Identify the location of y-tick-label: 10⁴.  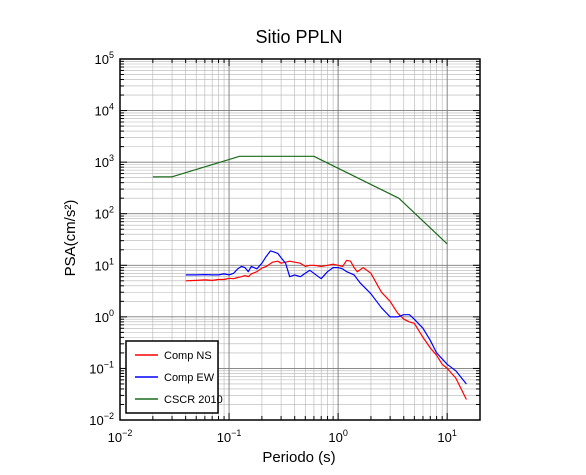
(104, 110).